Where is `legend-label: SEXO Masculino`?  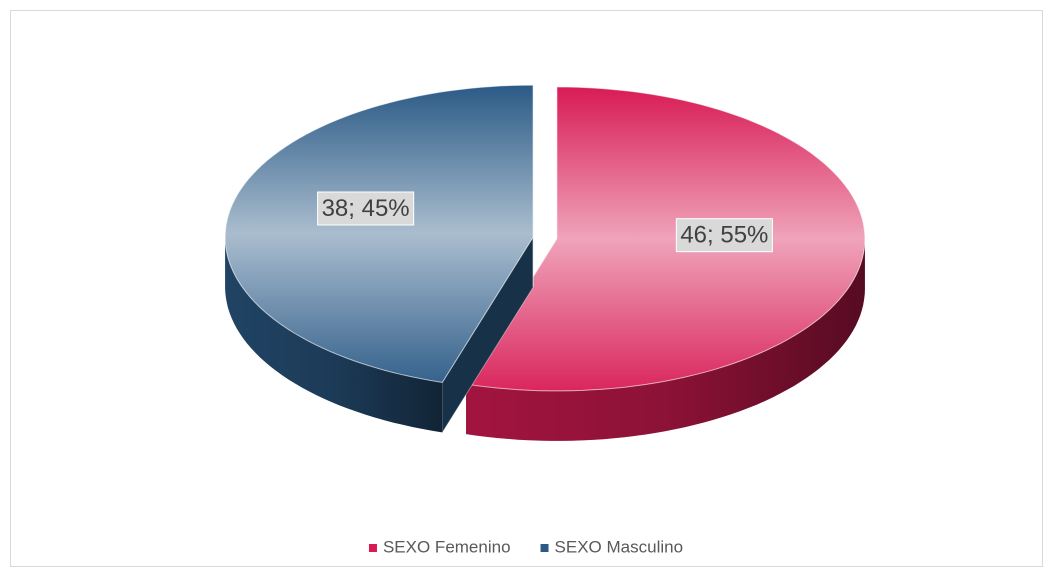 legend-label: SEXO Masculino is located at coordinates (619, 546).